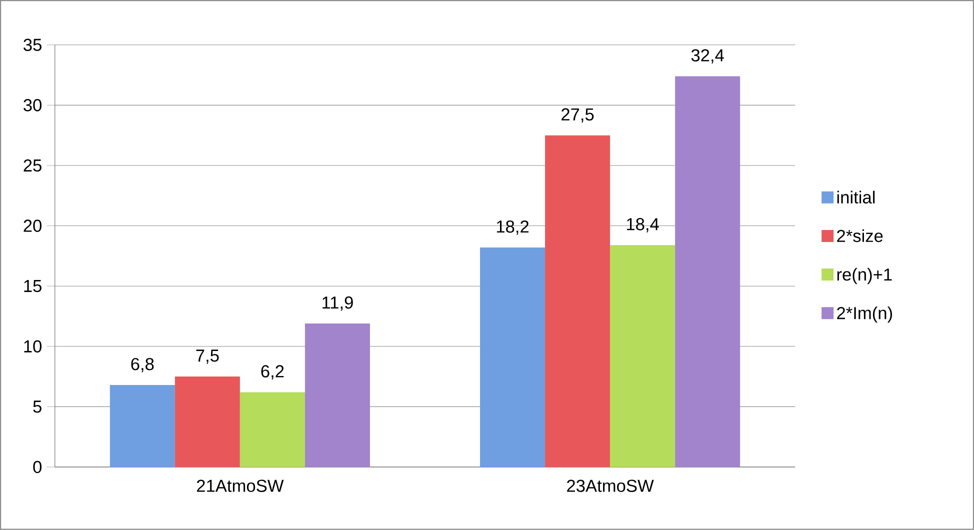 This screenshot has width=974, height=530. I want to click on legend-label: 2*size, so click(860, 235).